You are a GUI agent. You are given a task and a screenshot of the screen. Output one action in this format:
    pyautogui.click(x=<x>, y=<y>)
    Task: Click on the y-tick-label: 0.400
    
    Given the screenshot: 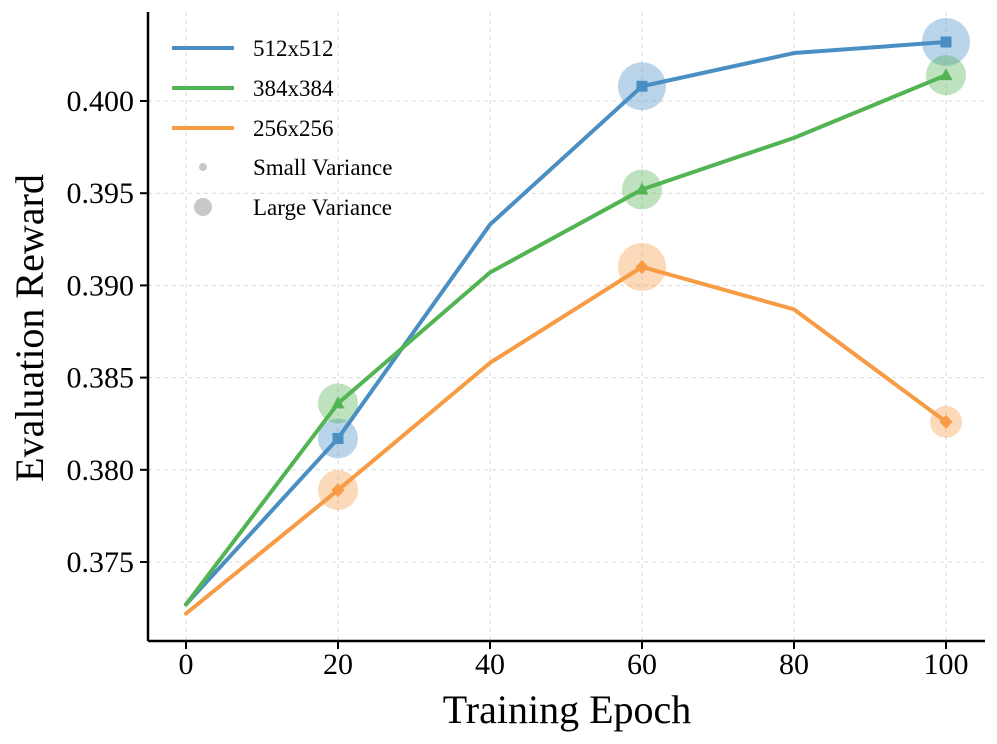 What is the action you would take?
    pyautogui.click(x=101, y=101)
    